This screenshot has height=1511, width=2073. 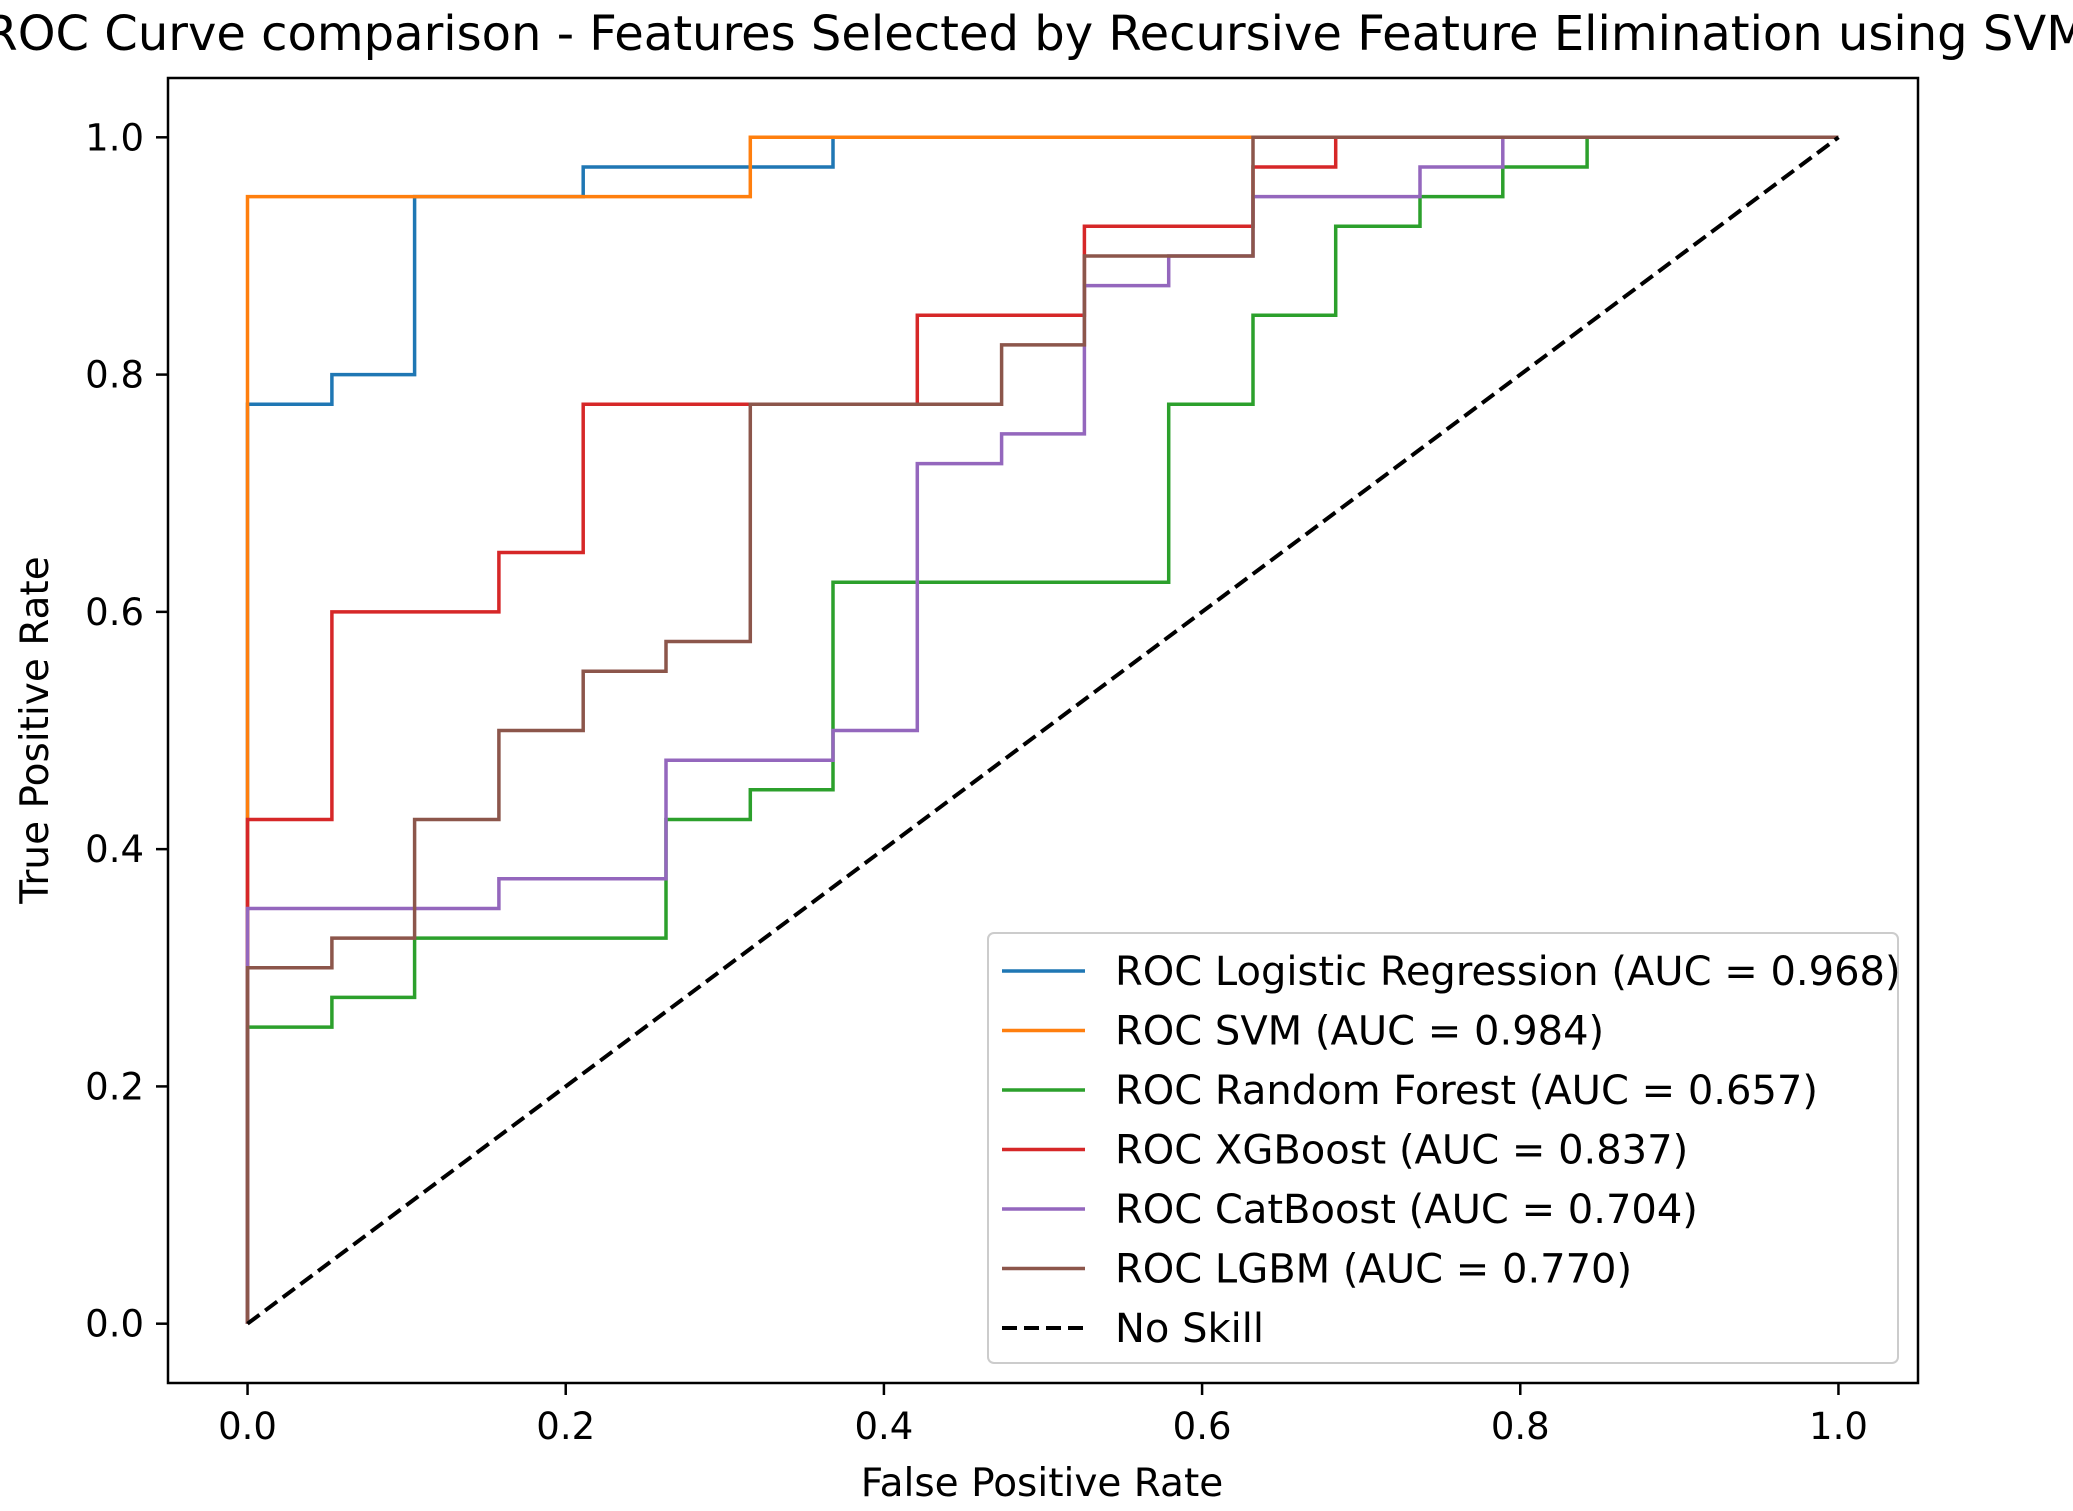 I want to click on x-axis-label: False Positive Rate, so click(x=1042, y=1483).